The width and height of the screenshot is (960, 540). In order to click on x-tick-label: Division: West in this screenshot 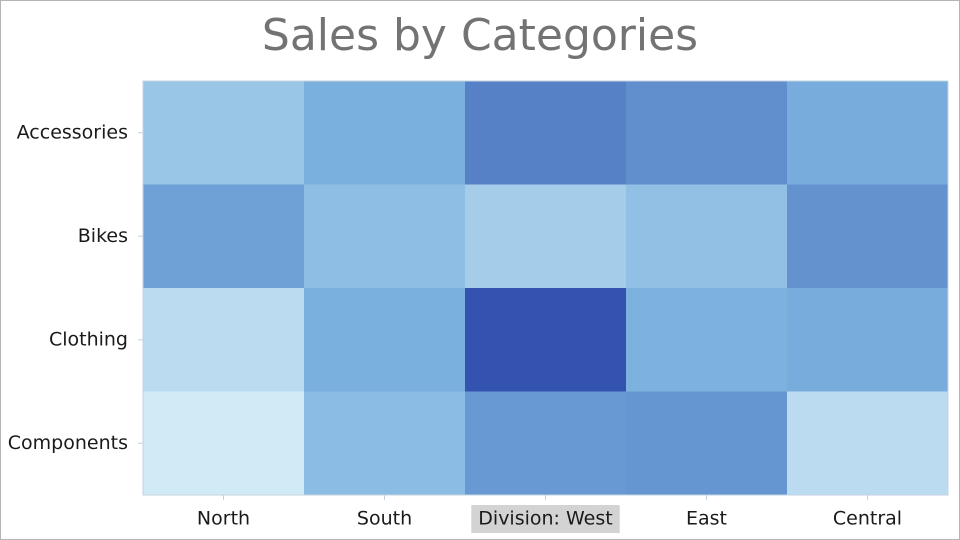, I will do `click(545, 519)`.